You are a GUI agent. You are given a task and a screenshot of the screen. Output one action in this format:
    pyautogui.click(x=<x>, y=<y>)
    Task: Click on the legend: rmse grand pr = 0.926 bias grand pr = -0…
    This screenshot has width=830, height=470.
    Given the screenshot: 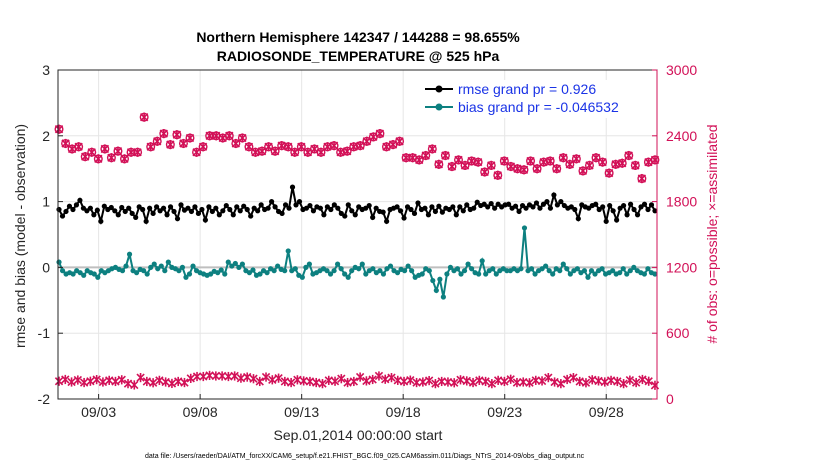 What is the action you would take?
    pyautogui.click(x=536, y=99)
    